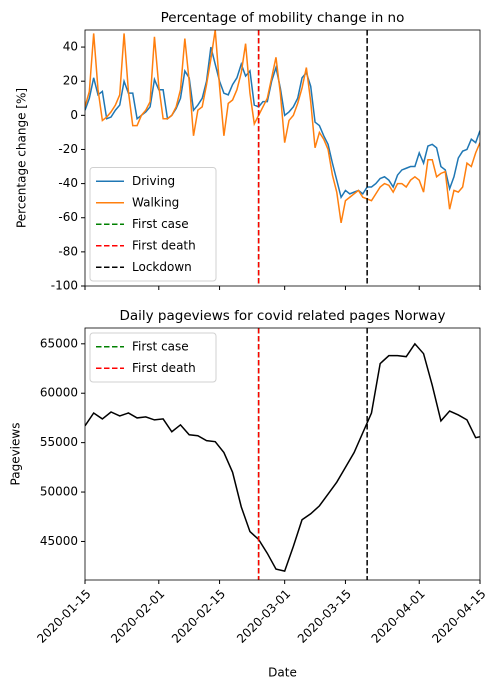  I want to click on y-tick-label: -40, so click(68, 183).